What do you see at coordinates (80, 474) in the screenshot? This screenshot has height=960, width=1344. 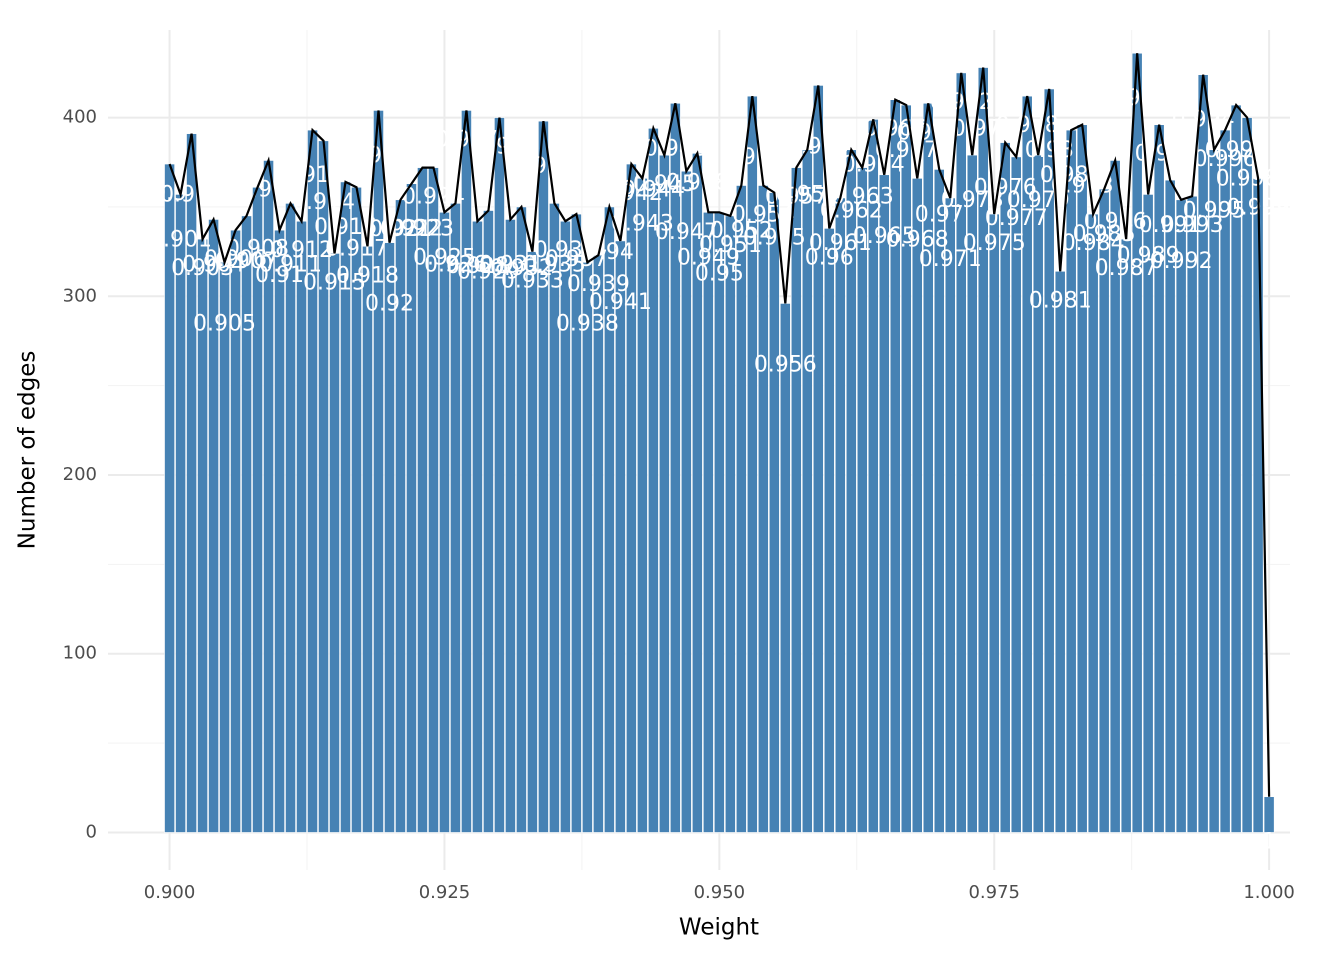 I see `y-tick-label: 200` at bounding box center [80, 474].